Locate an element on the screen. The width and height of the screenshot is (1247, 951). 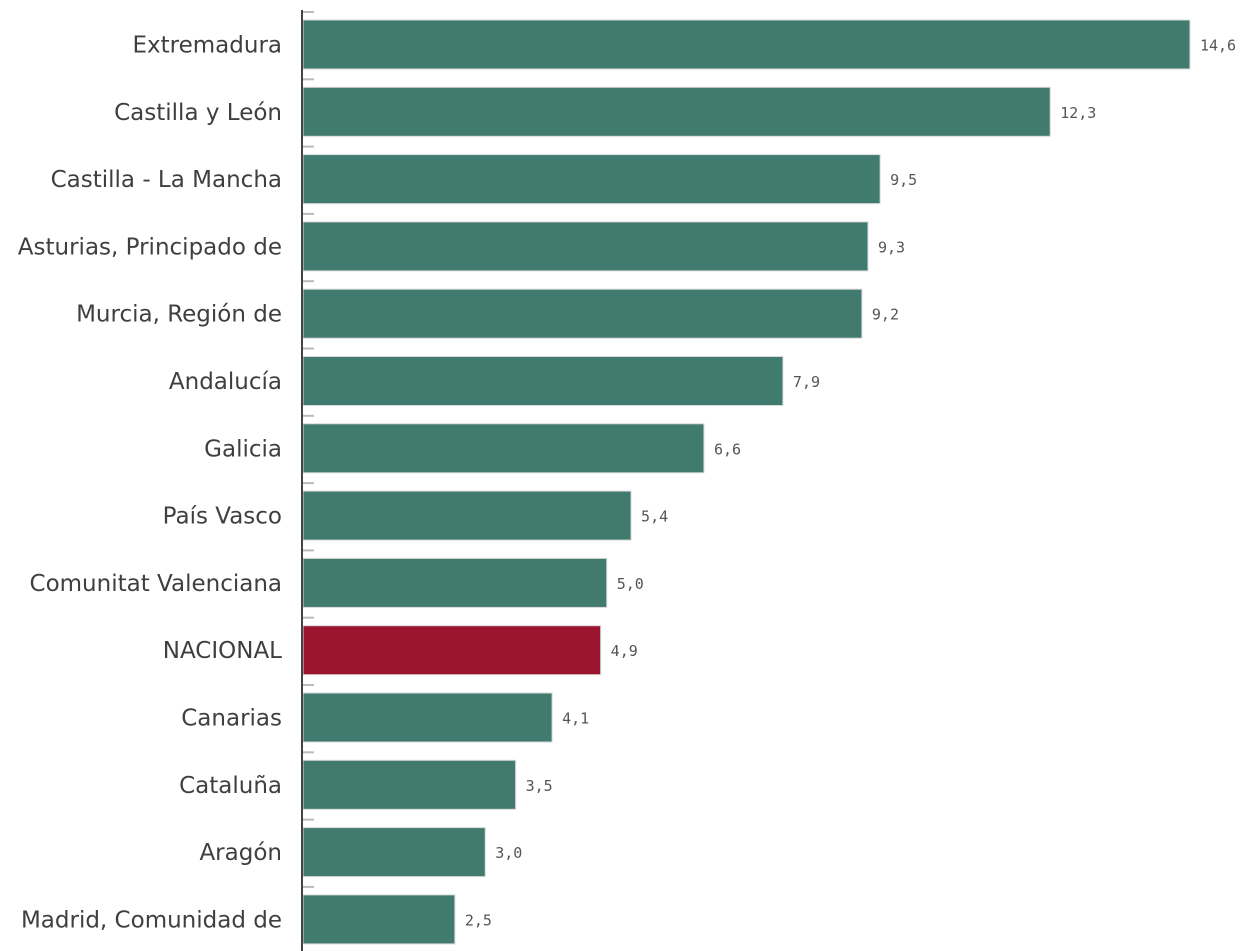
bar-pais-vasco is located at coordinates (467, 515).